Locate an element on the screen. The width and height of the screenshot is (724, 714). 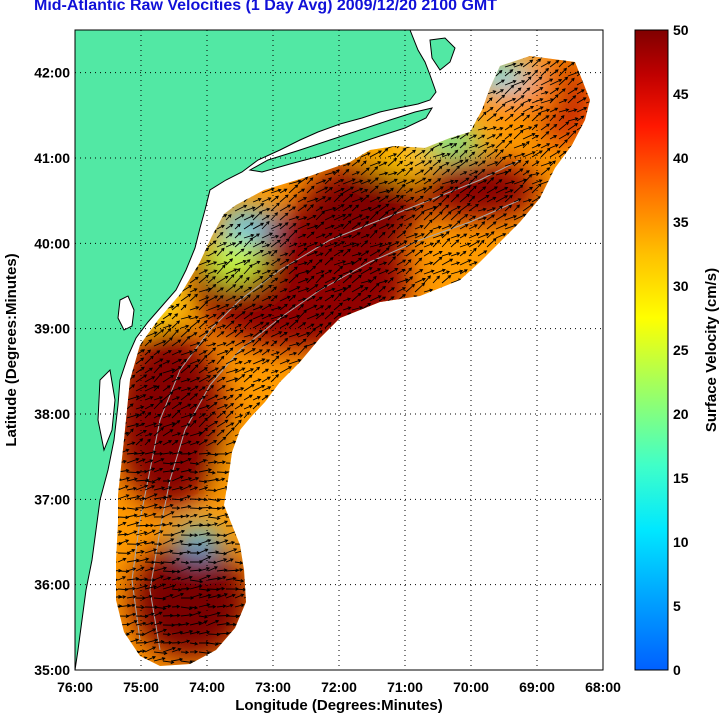
colorbar-tick-label: 25 is located at coordinates (681, 350).